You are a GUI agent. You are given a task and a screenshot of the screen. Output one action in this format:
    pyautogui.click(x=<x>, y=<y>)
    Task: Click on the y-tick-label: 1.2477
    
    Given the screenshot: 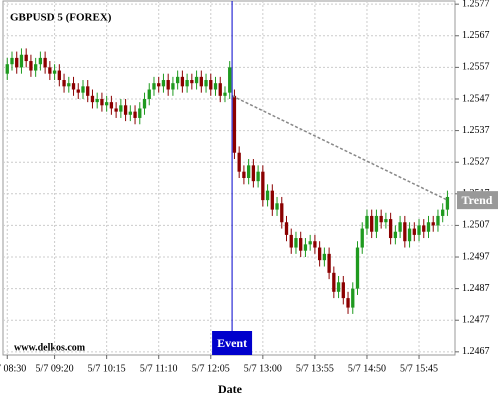 What is the action you would take?
    pyautogui.click(x=476, y=320)
    